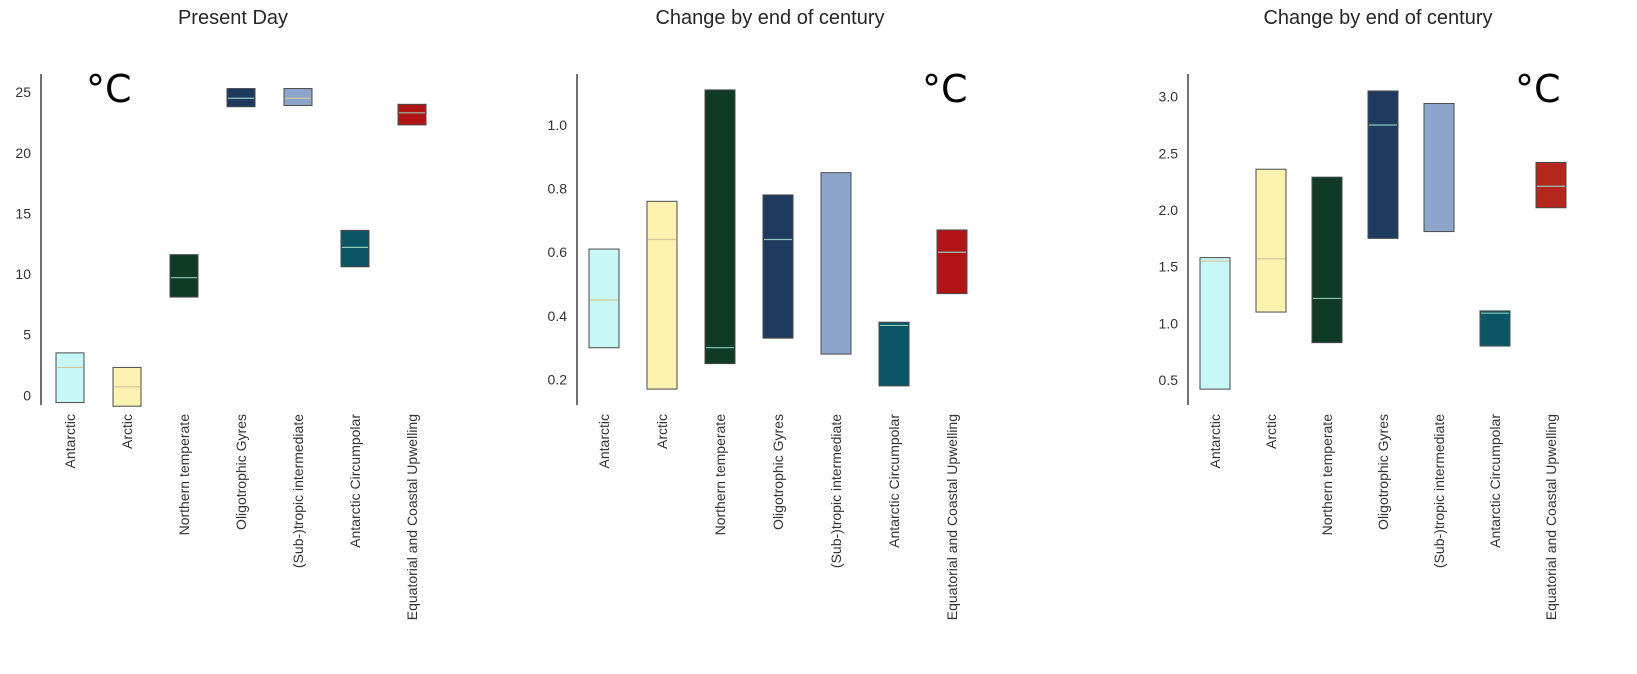  What do you see at coordinates (23, 274) in the screenshot?
I see `y-tick-label: 10` at bounding box center [23, 274].